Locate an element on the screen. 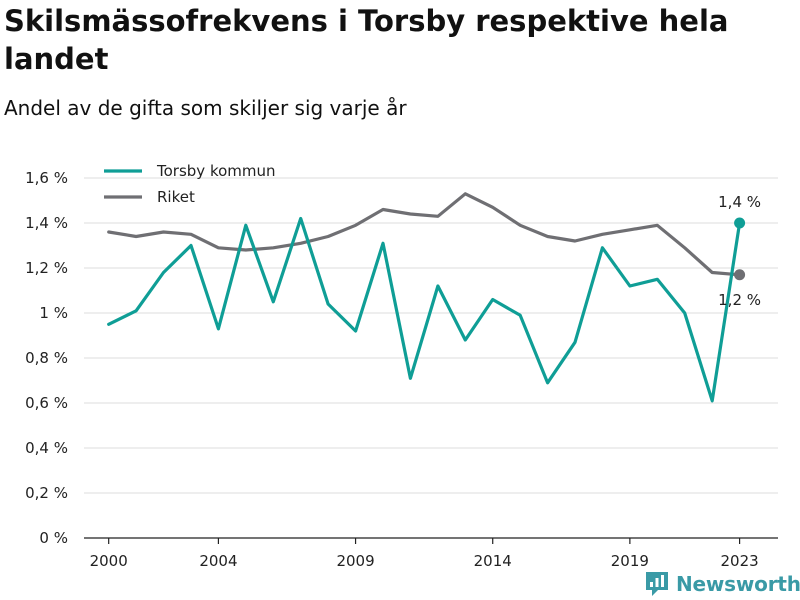 Image resolution: width=800 pixels, height=600 pixels. y-tick-label: 0,6 % is located at coordinates (46, 403).